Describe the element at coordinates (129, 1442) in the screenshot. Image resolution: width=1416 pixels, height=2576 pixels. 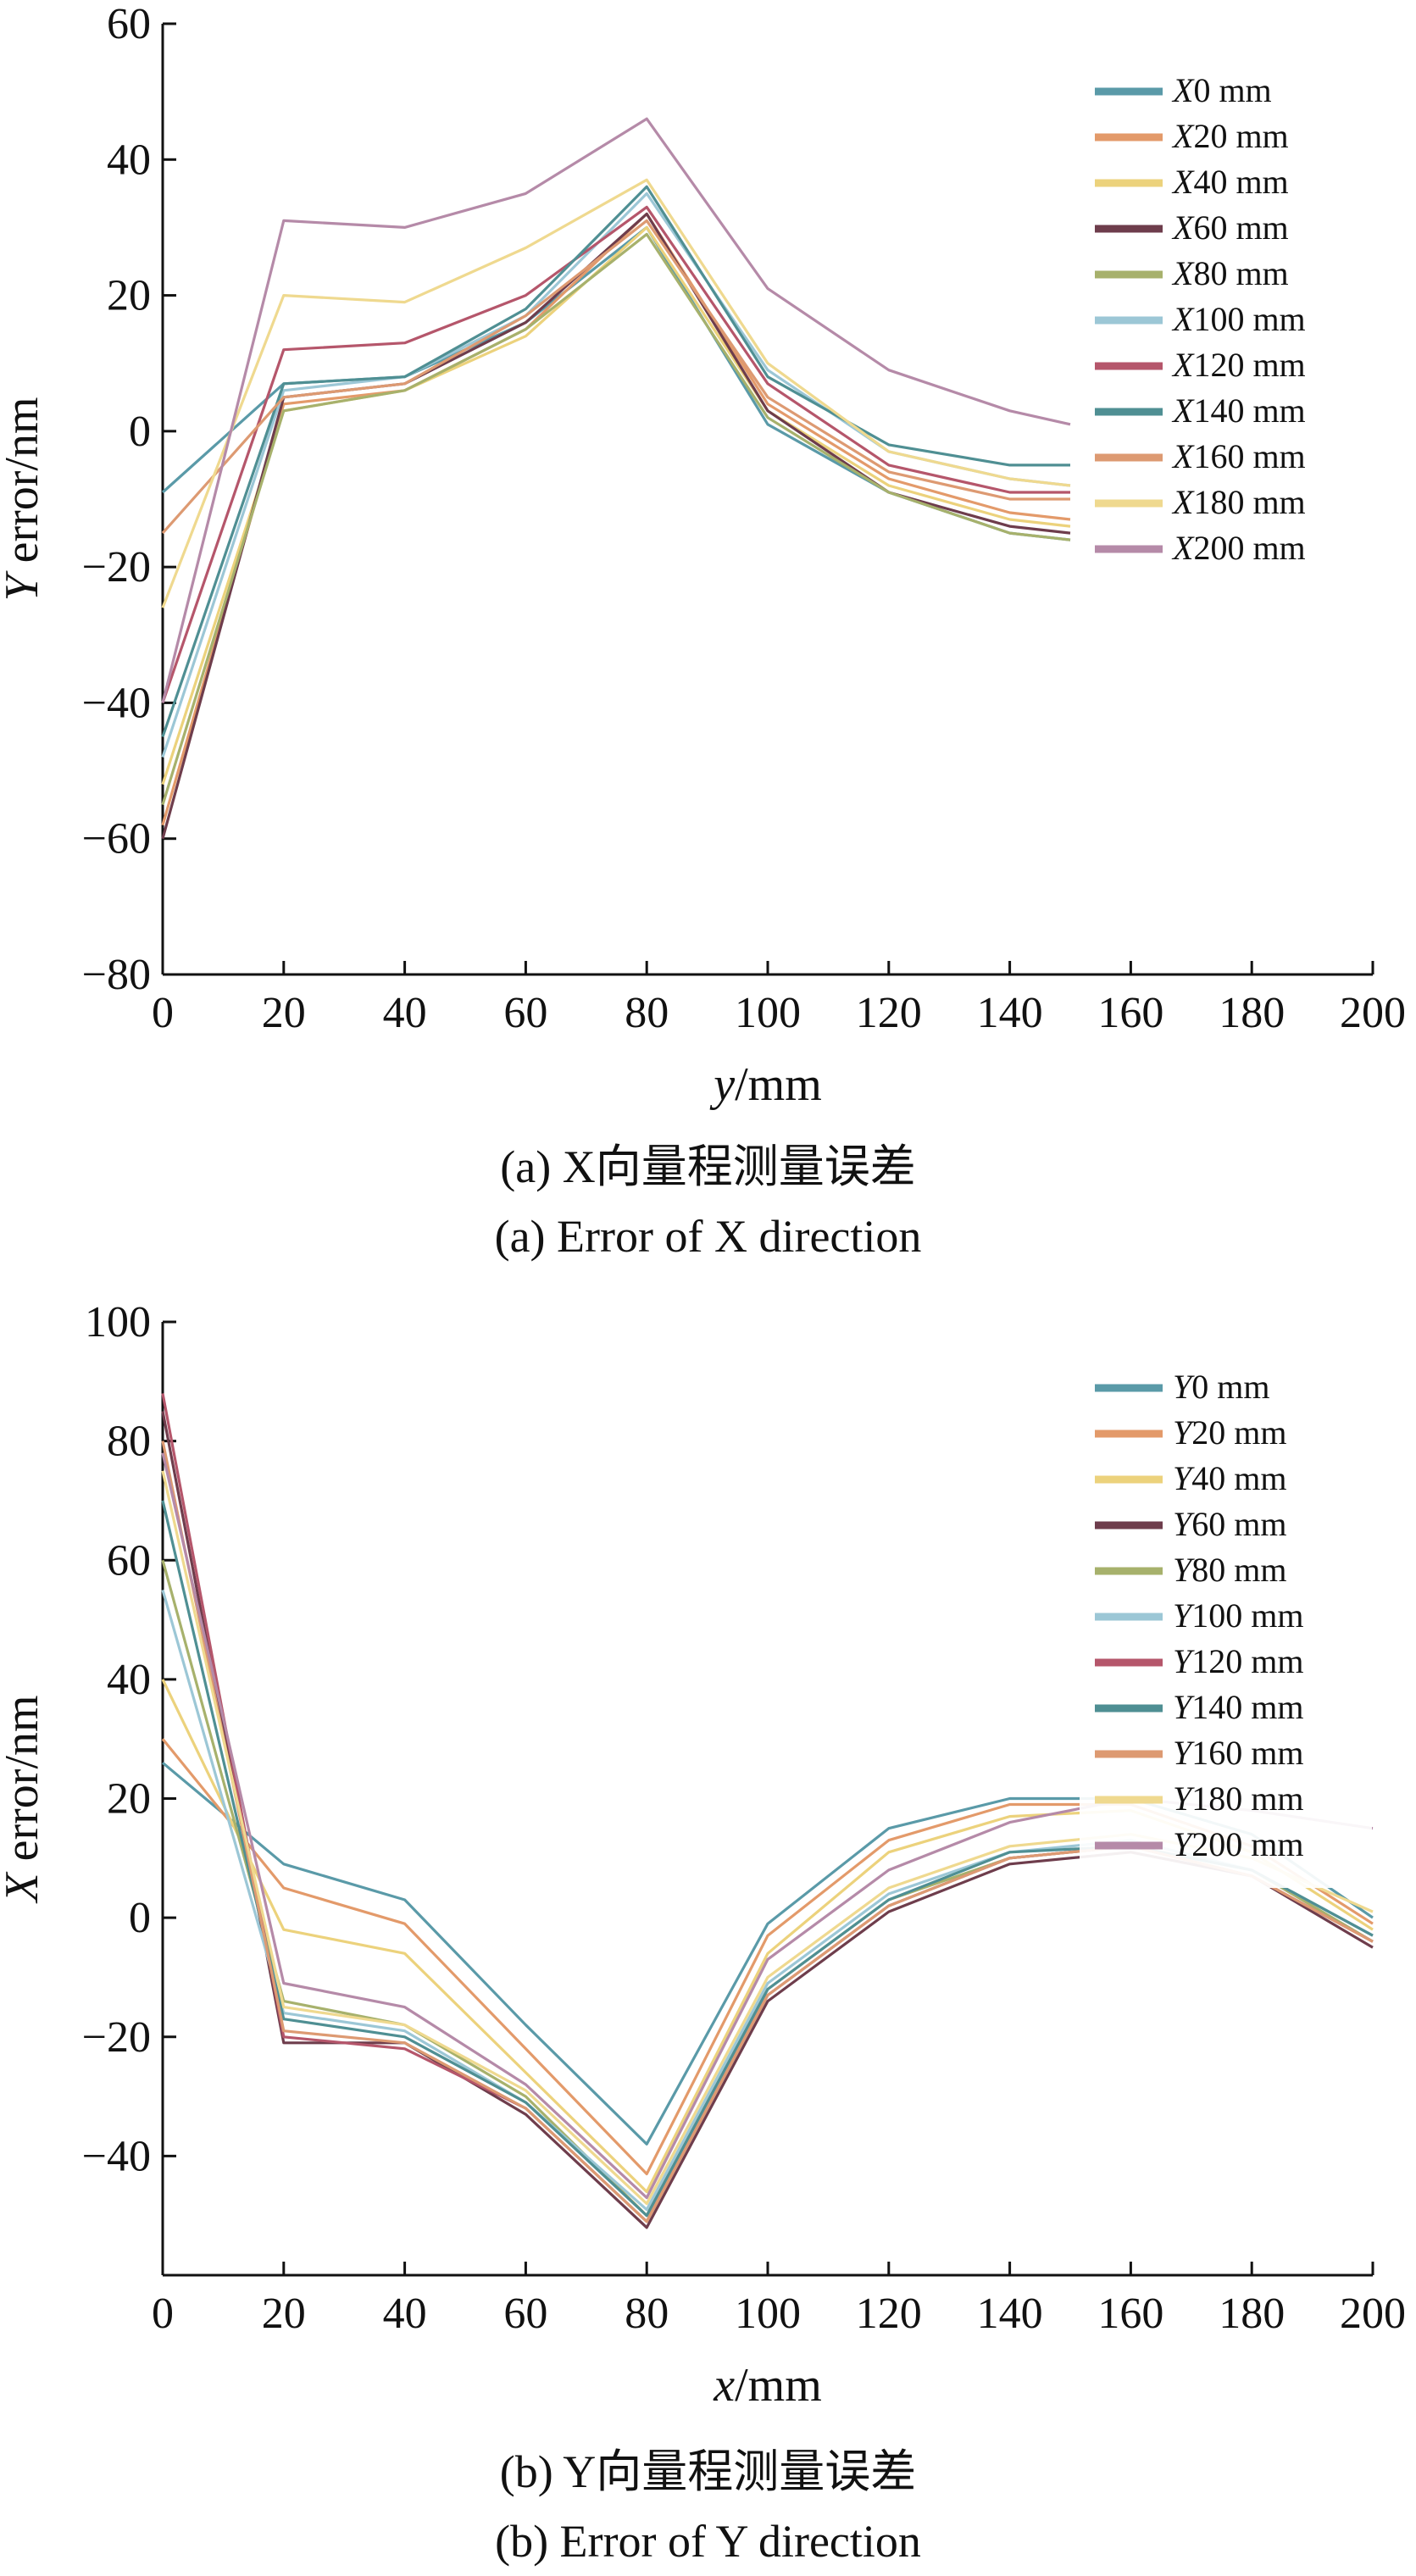
I see `y-tick-label: 80` at that location.